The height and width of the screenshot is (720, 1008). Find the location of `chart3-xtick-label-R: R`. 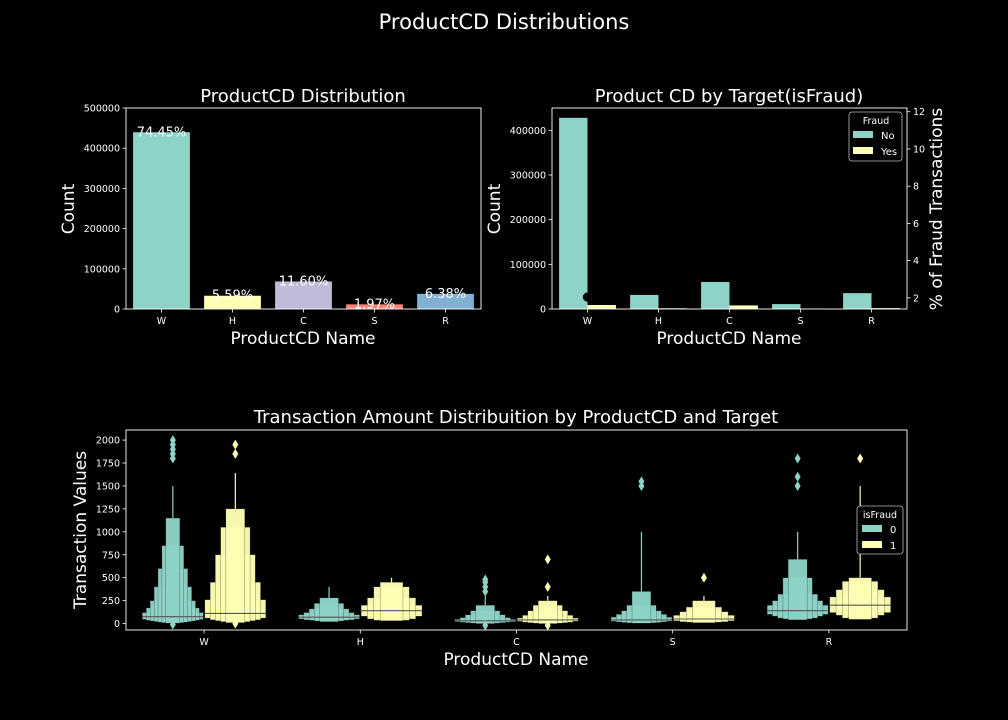

chart3-xtick-label-R: R is located at coordinates (829, 642).